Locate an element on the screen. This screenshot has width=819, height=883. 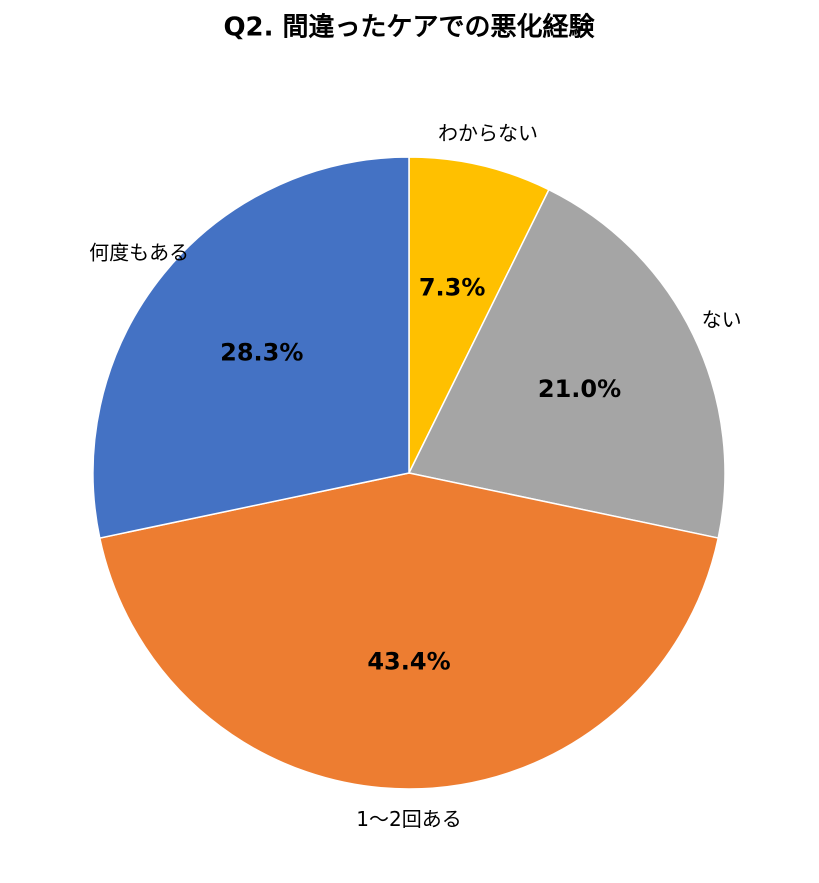
value-label: 21.0% is located at coordinates (579, 389).